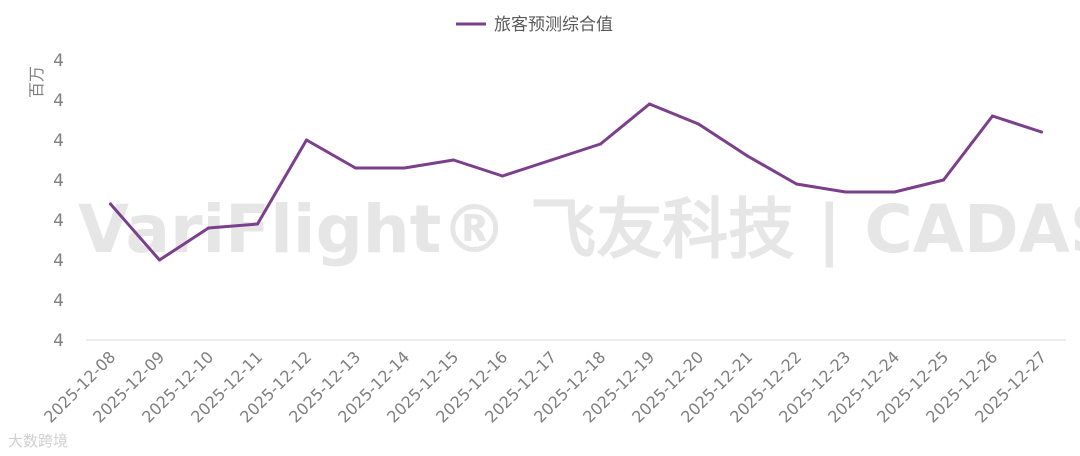 The width and height of the screenshot is (1080, 456). Describe the element at coordinates (36, 82) in the screenshot. I see `y-axis-label: 百万` at that location.